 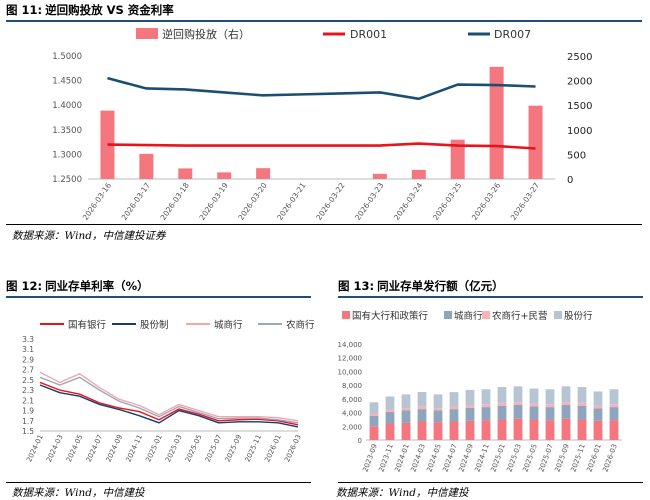 What do you see at coordinates (67, 155) in the screenshot?
I see `y-tick-left: 1.3000` at bounding box center [67, 155].